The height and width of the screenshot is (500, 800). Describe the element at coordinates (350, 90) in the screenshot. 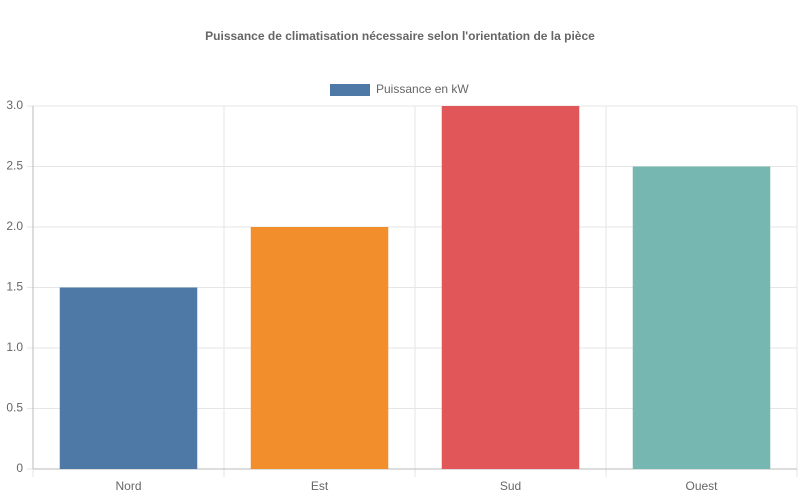

I see `legend-swatch` at that location.